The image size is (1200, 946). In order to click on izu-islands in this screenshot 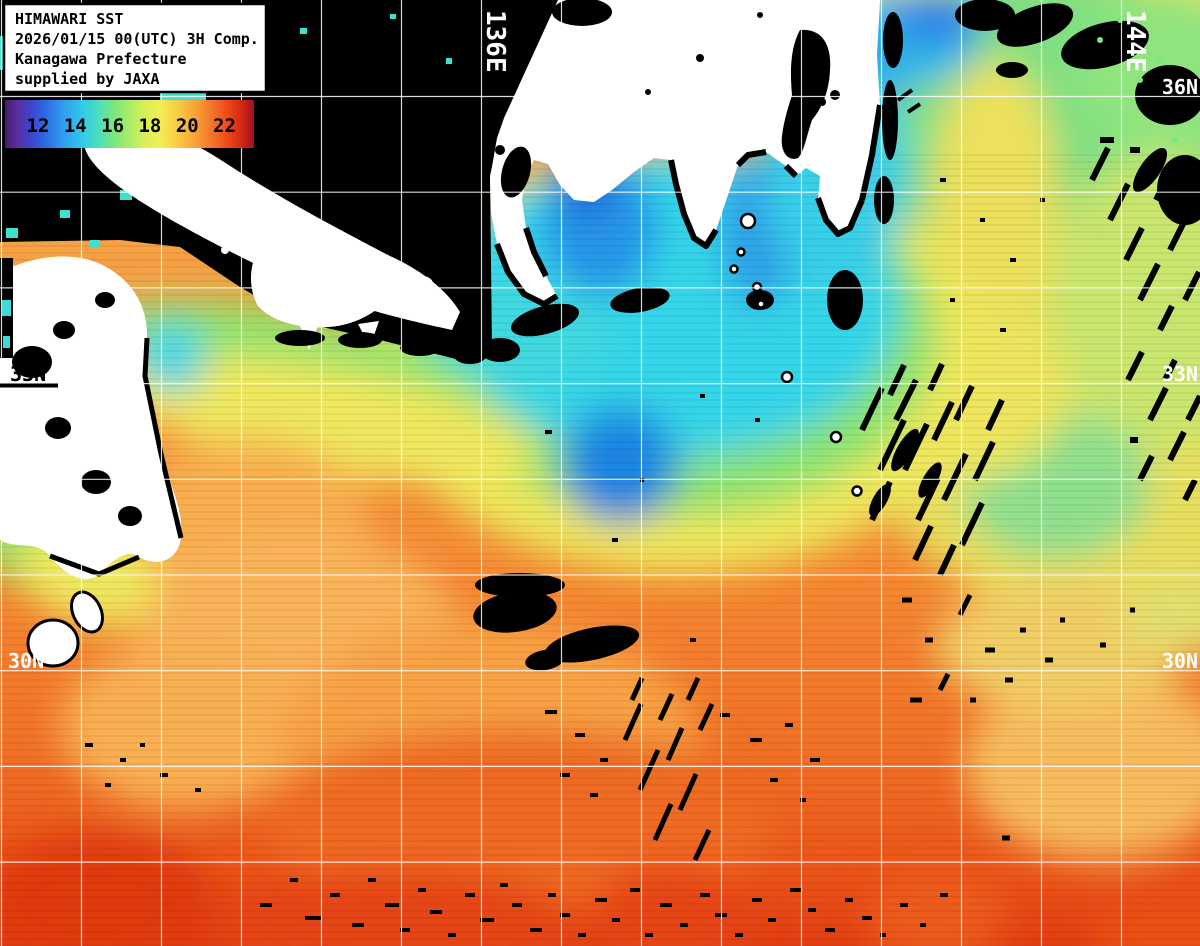, I will do `click(796, 354)`.